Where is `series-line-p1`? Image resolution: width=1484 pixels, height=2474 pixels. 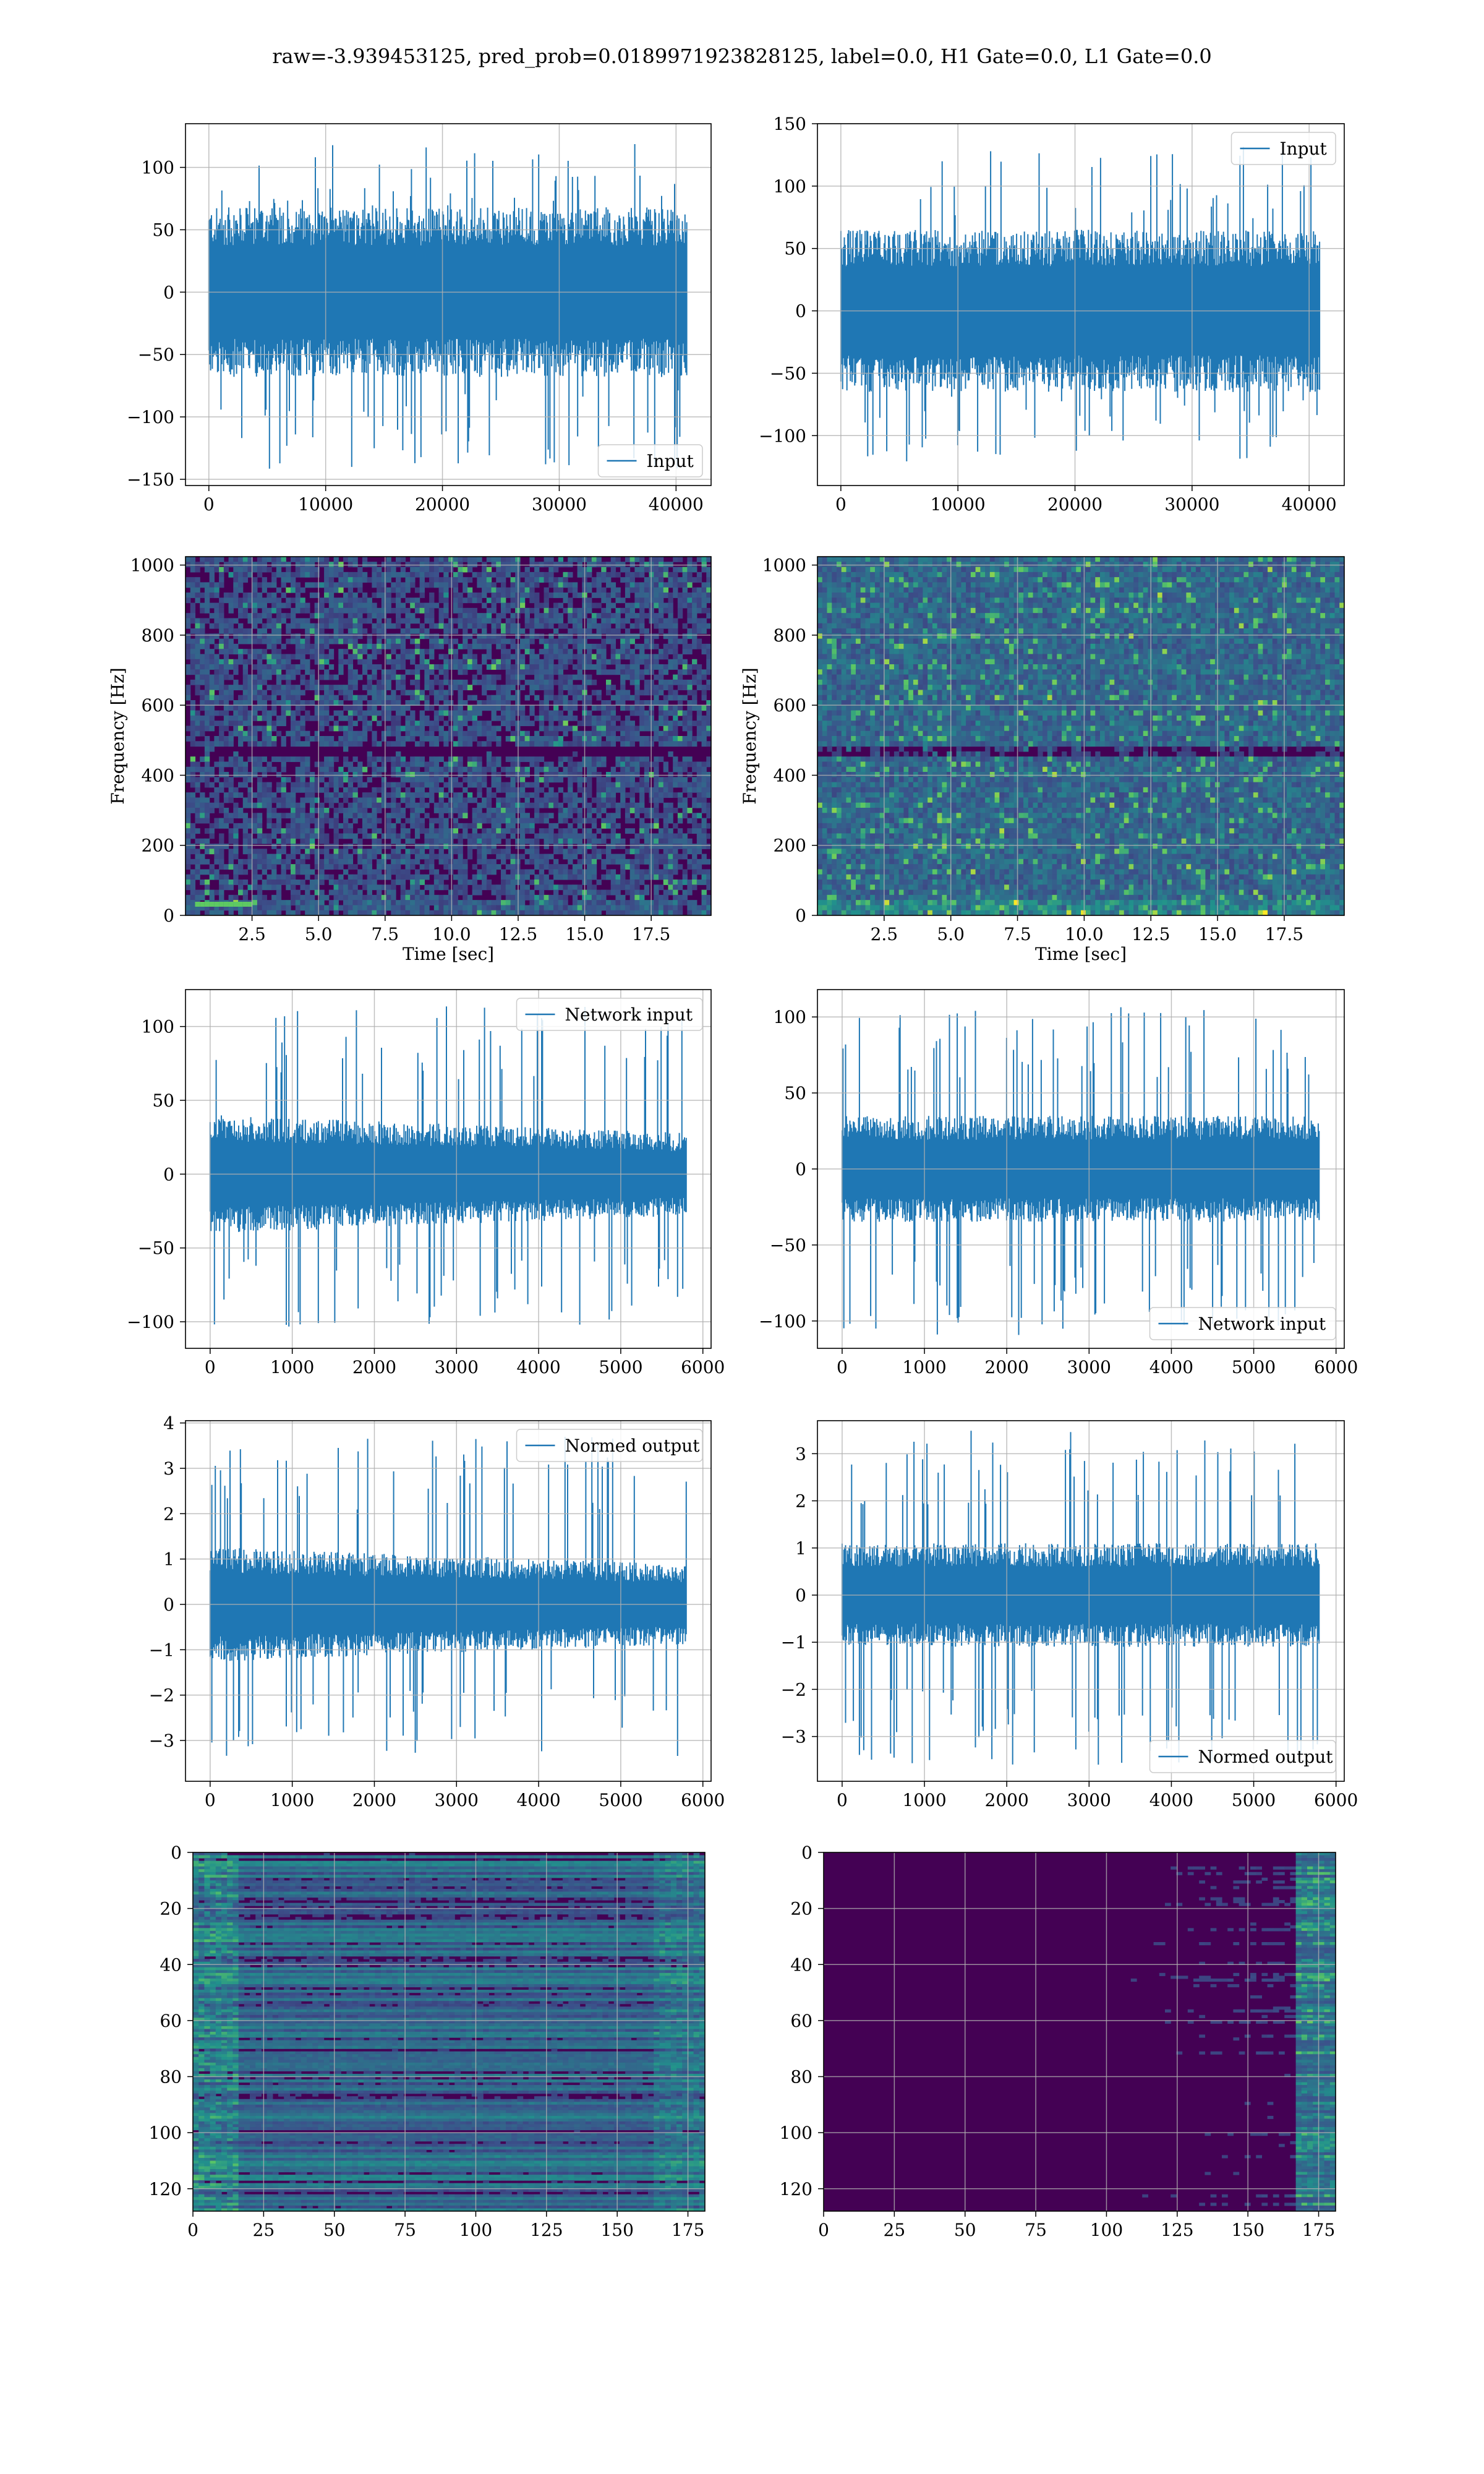 series-line-p1 is located at coordinates (448, 306).